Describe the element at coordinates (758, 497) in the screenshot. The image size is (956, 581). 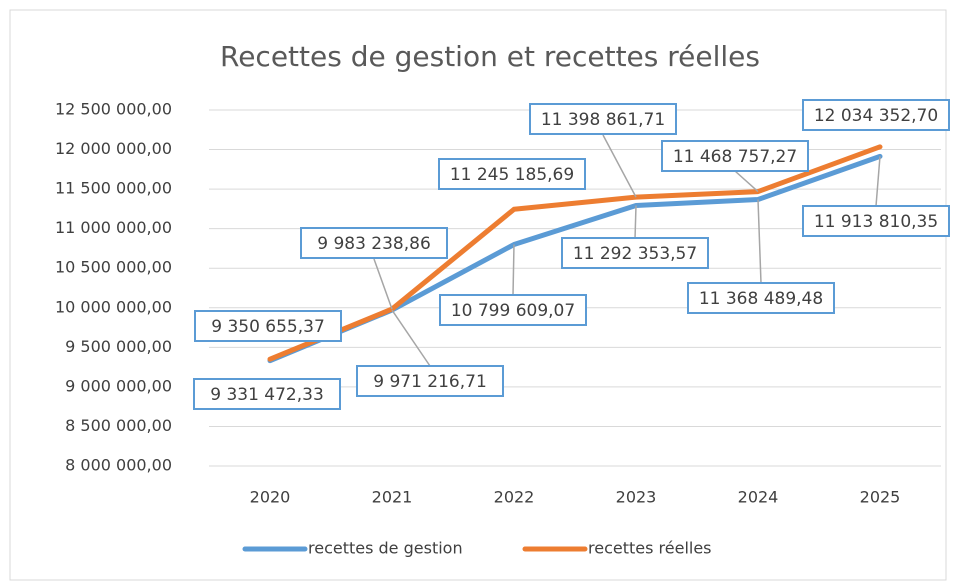
I see `x-tick-label: 2024` at that location.